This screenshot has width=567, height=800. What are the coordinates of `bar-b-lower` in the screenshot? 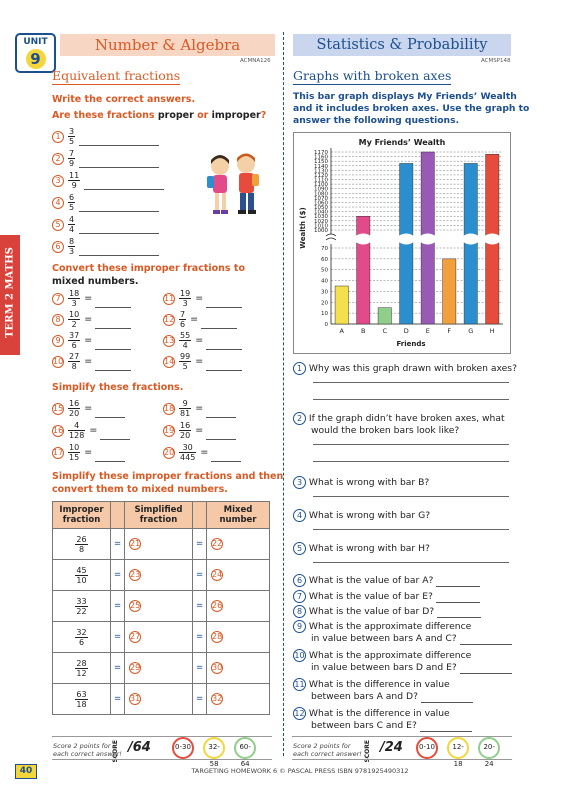 It's located at (363, 283).